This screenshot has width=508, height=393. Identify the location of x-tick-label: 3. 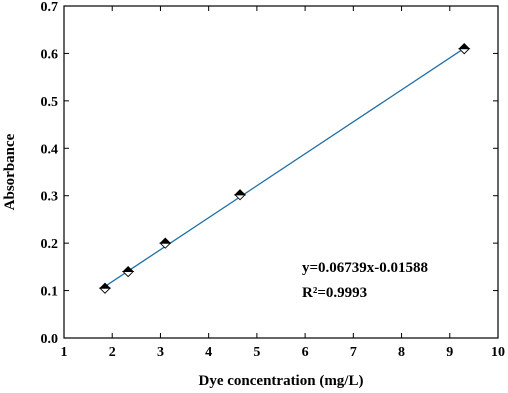
(160, 352).